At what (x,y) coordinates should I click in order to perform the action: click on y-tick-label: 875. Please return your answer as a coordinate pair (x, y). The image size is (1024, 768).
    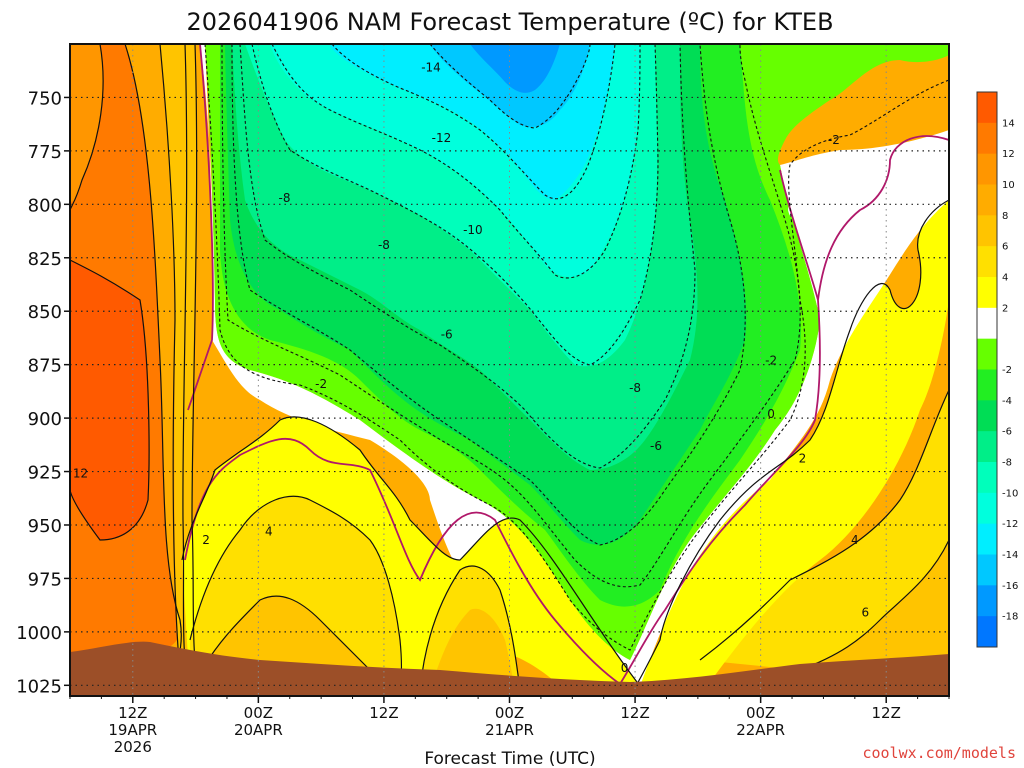
    Looking at the image, I should click on (45, 366).